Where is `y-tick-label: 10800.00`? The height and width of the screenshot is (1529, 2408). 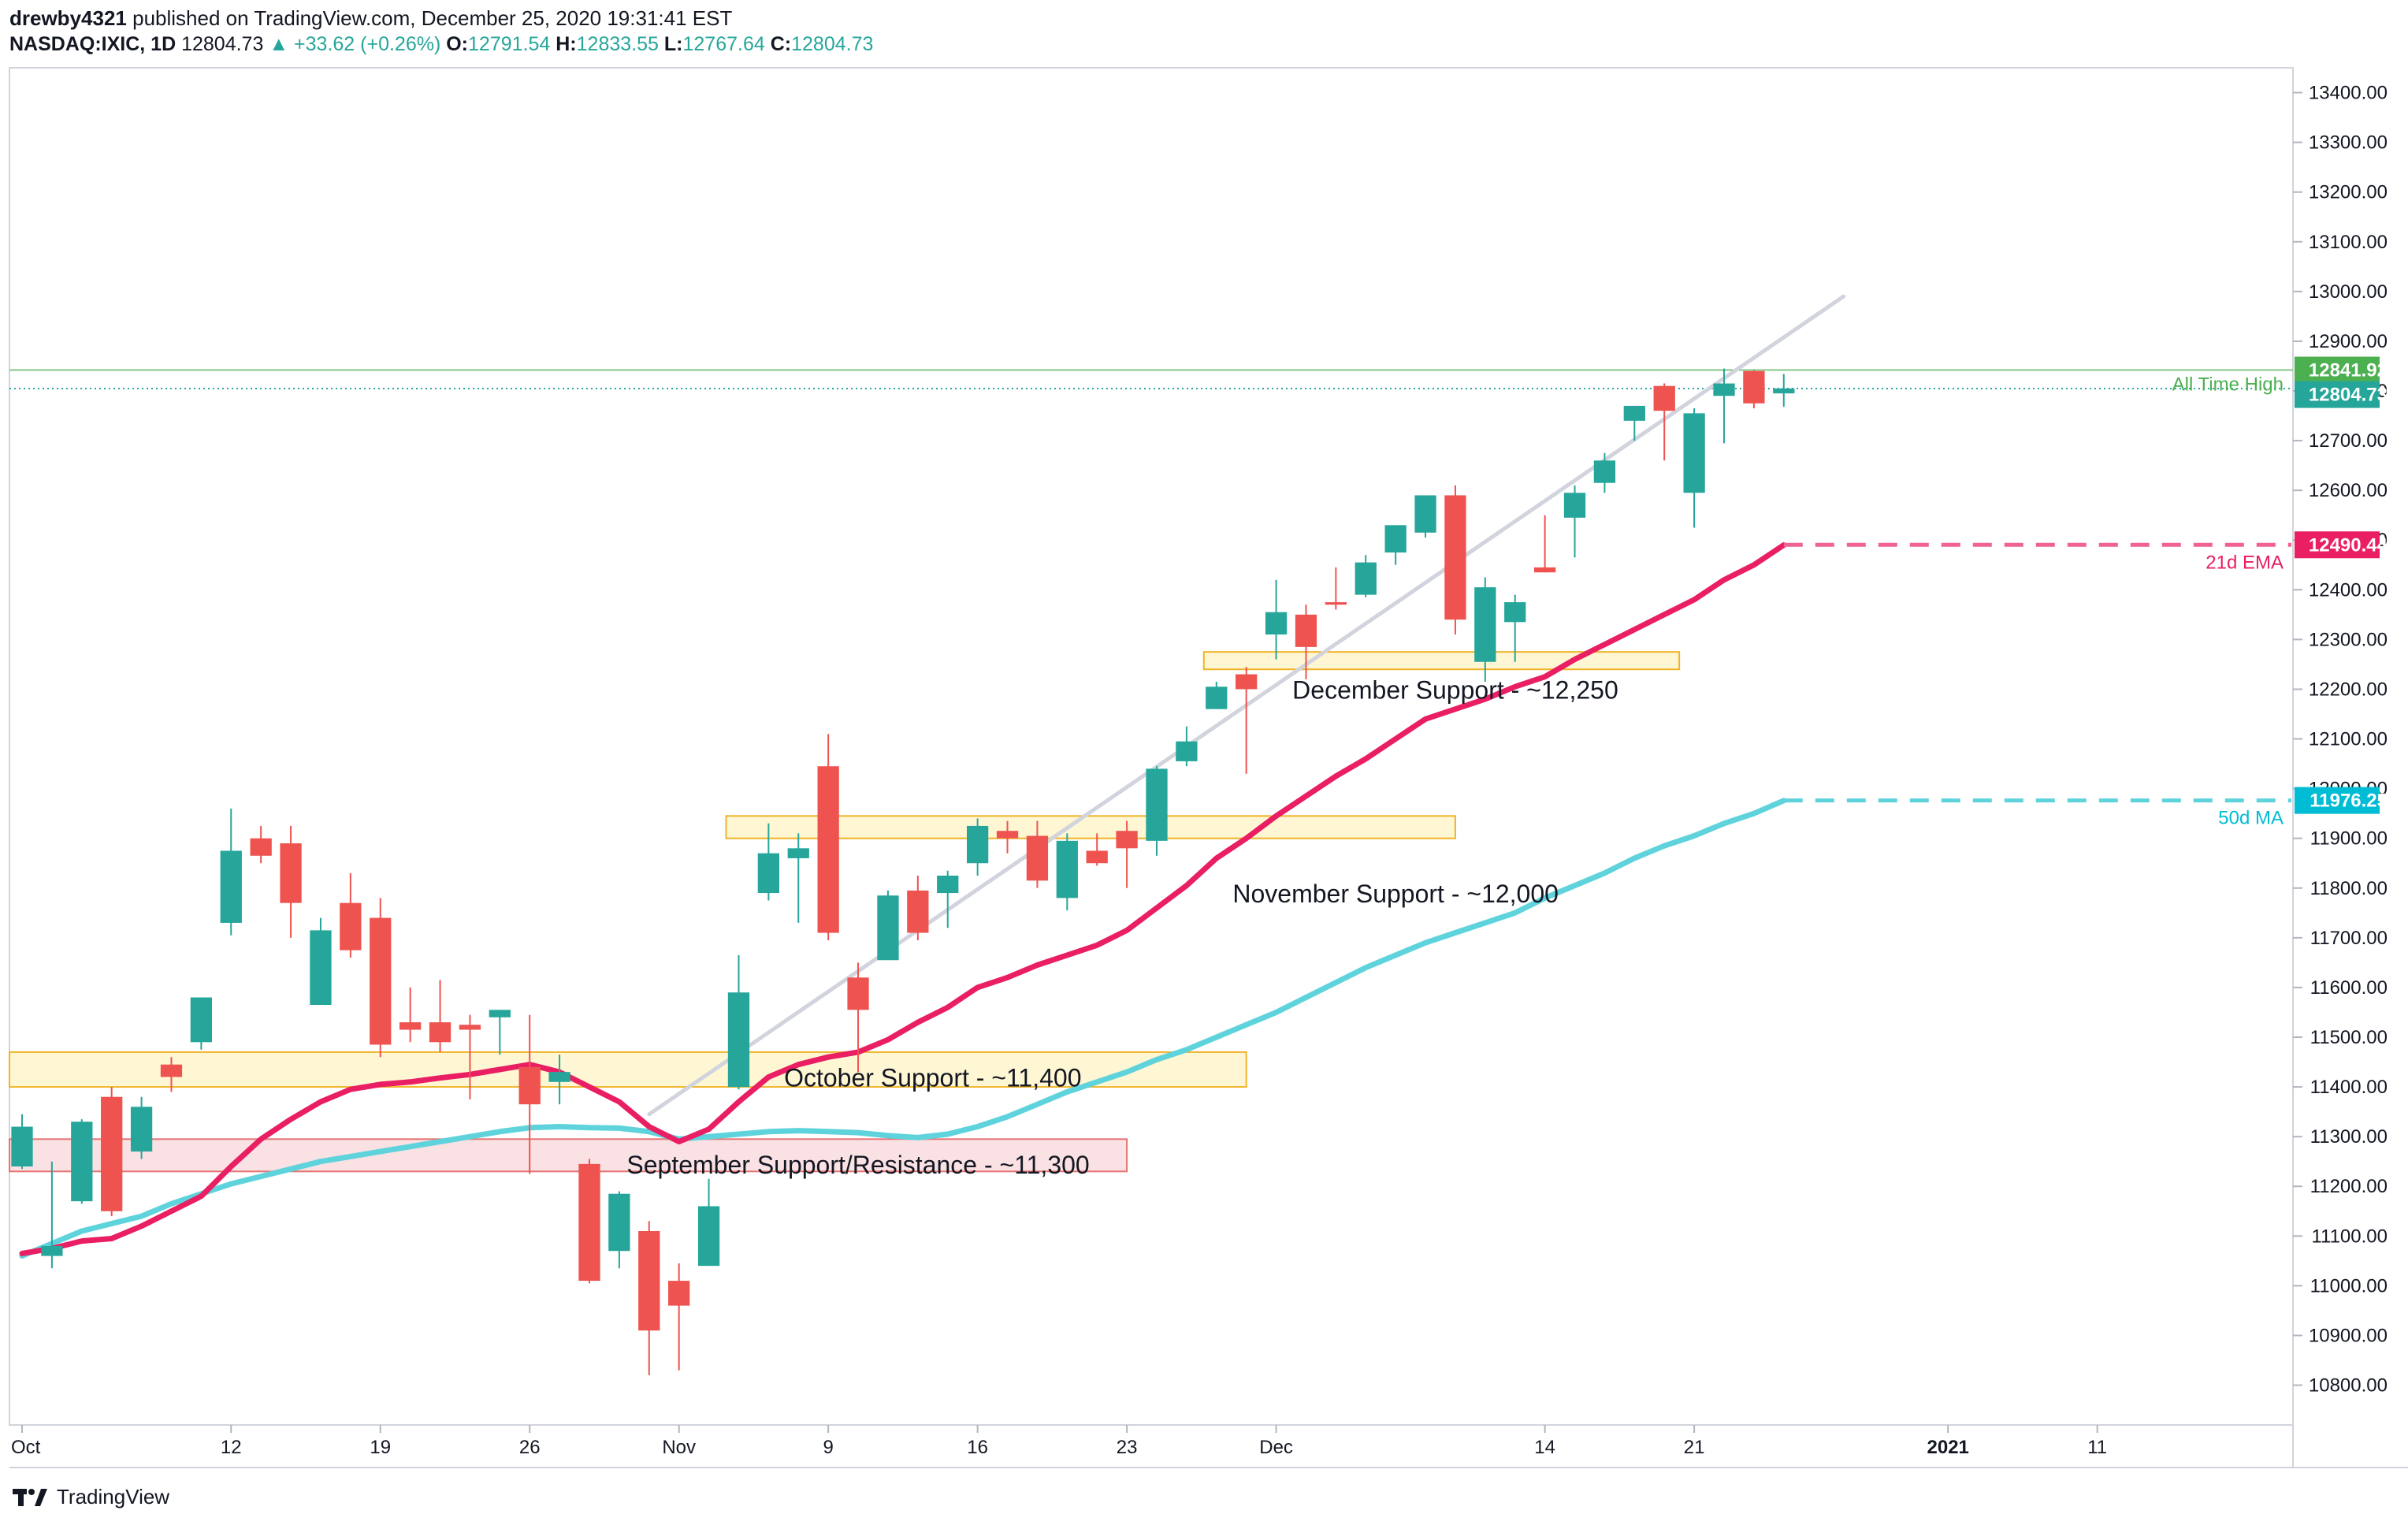
y-tick-label: 10800.00 is located at coordinates (2348, 1386).